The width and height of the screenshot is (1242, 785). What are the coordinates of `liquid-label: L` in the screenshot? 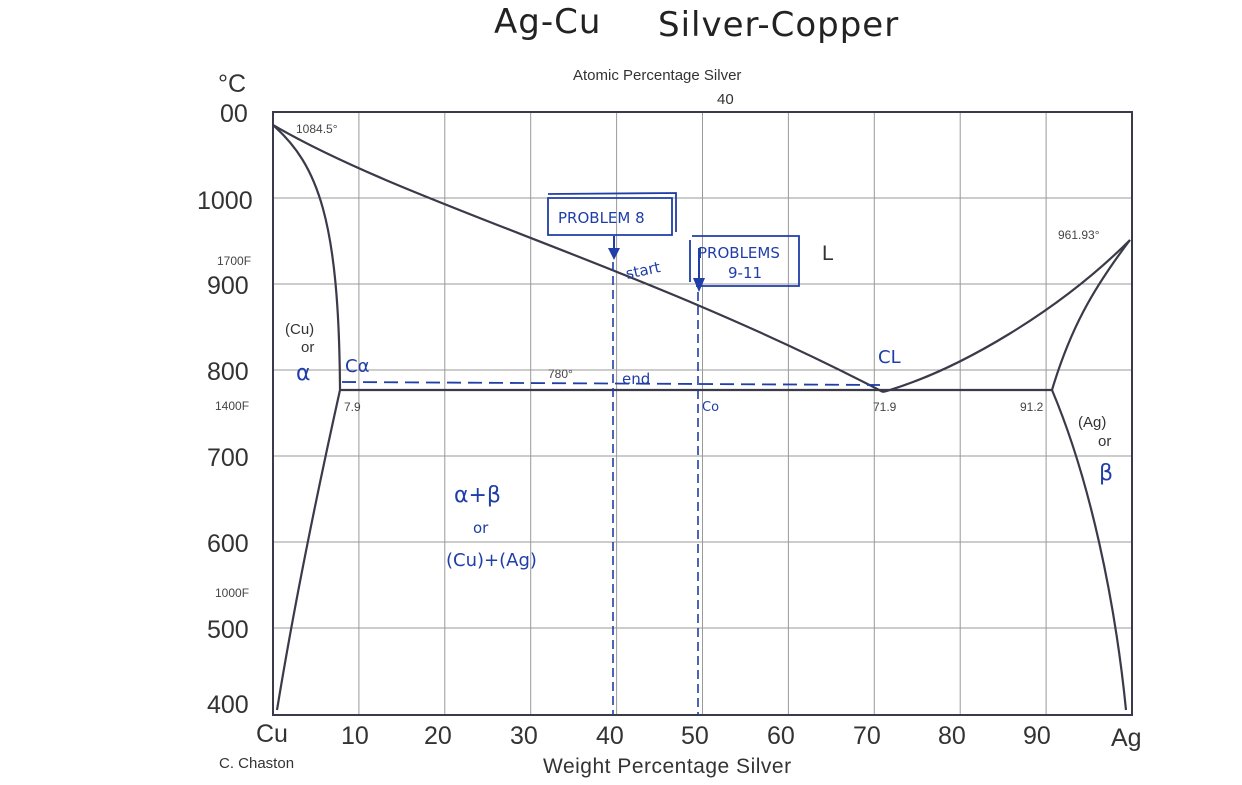 It's located at (828, 253).